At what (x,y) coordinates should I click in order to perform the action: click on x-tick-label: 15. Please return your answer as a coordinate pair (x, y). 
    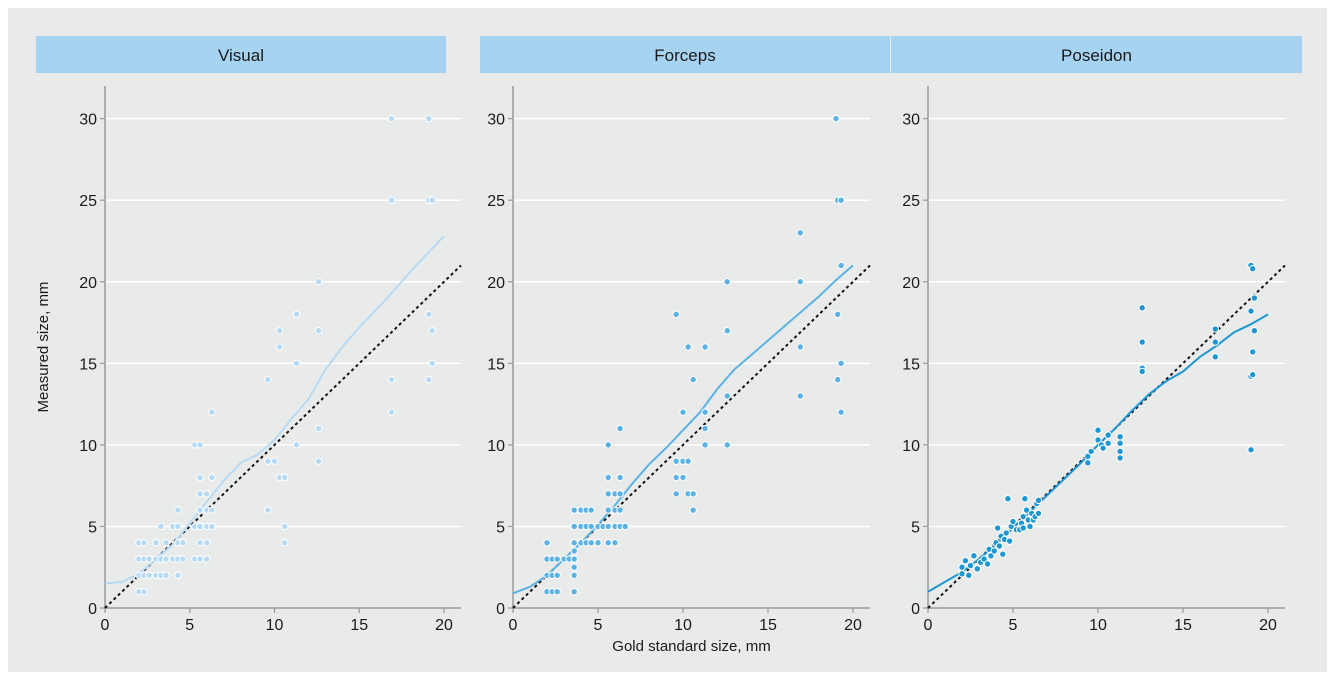
    Looking at the image, I should click on (768, 625).